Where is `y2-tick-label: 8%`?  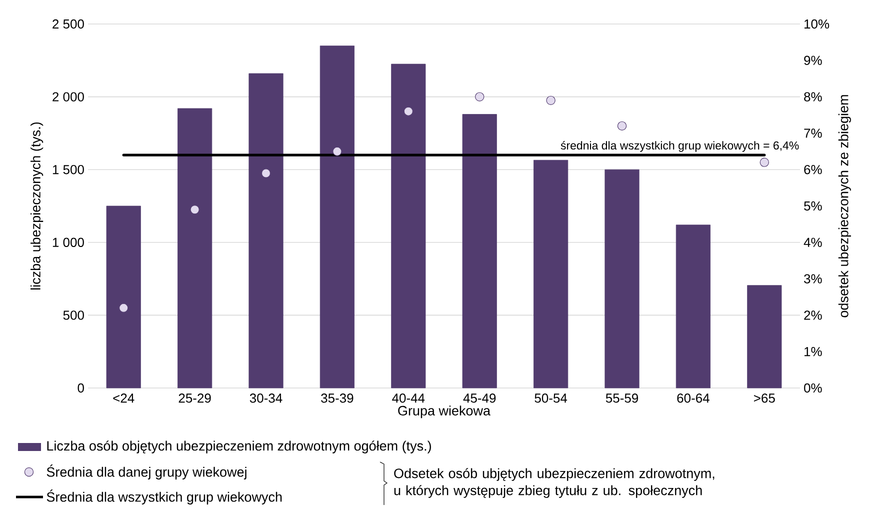
y2-tick-label: 8% is located at coordinates (813, 97).